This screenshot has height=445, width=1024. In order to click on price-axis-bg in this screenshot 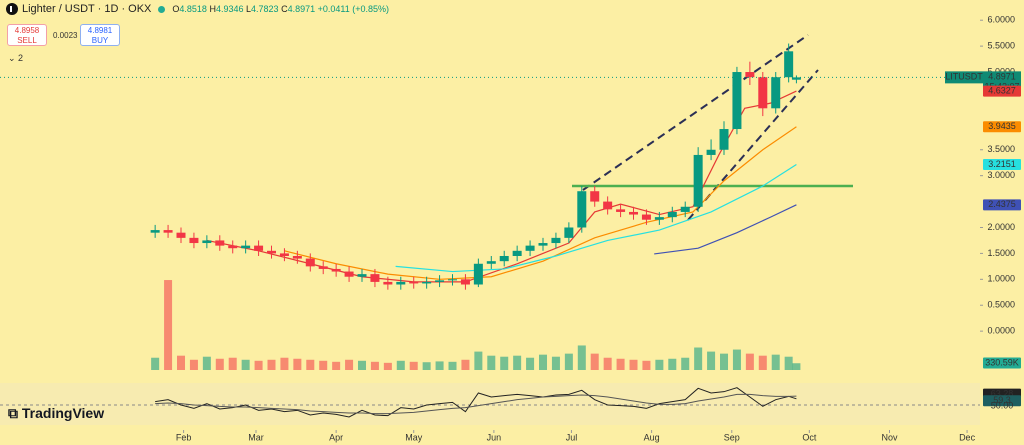, I will do `click(1002, 222)`.